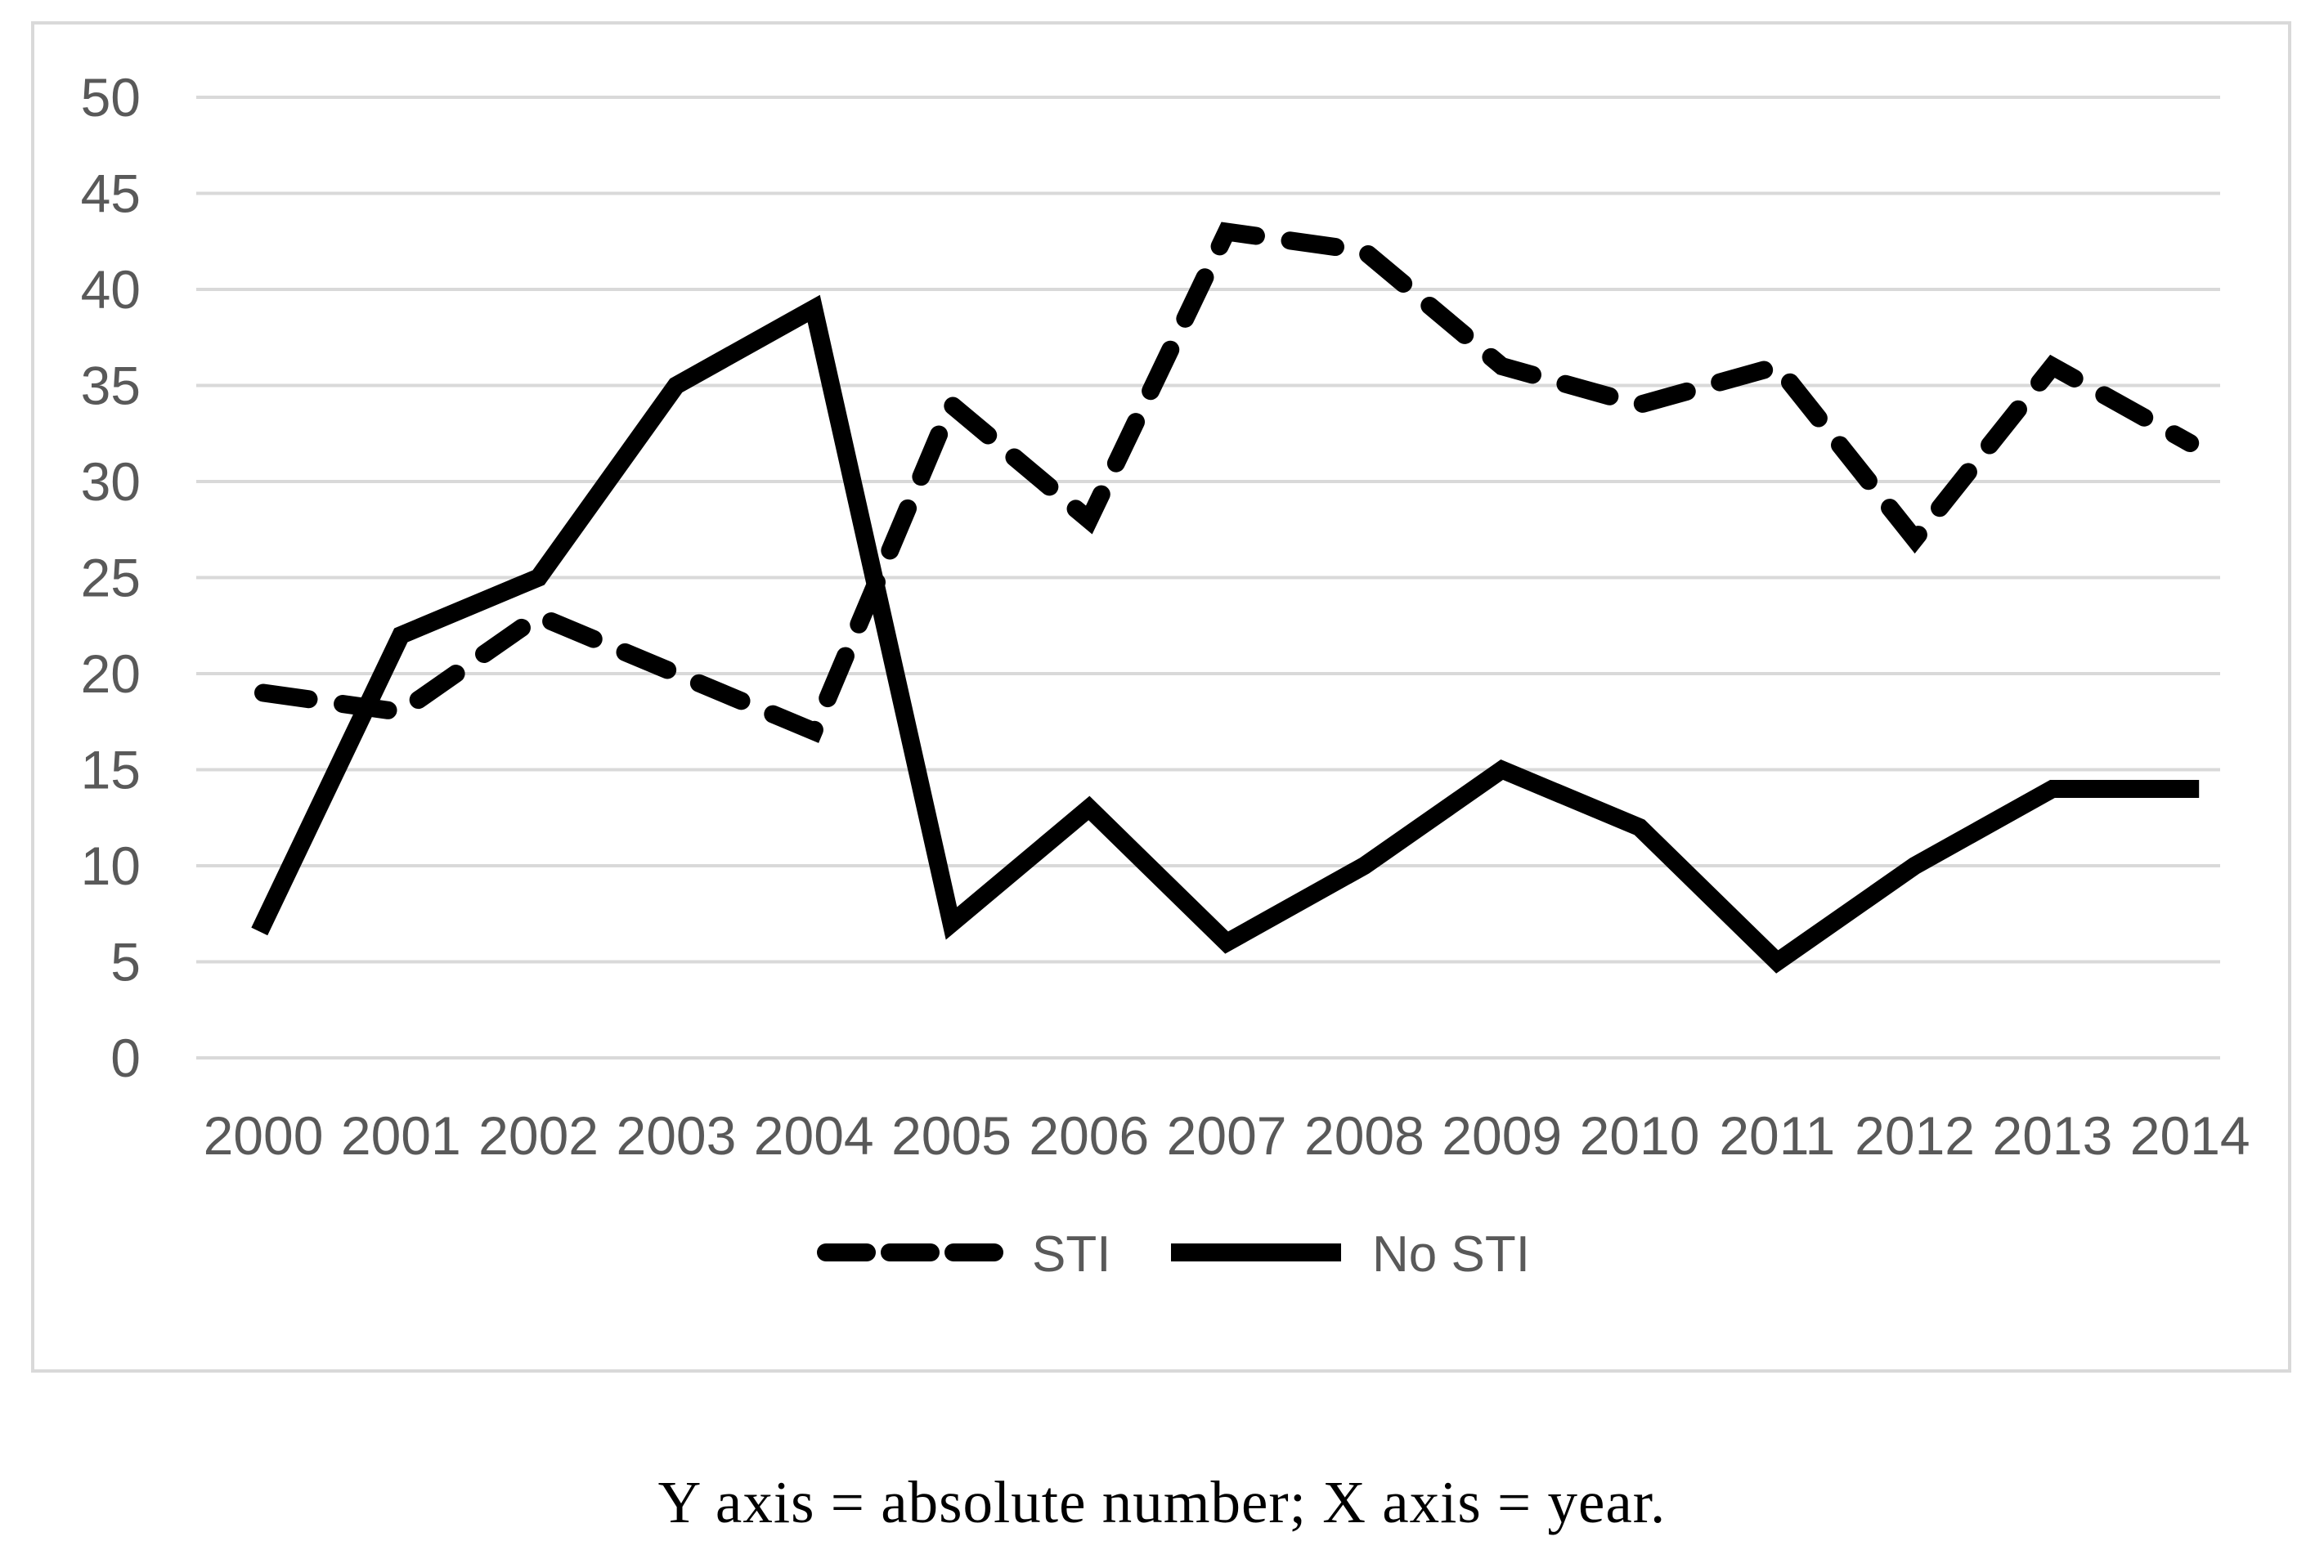 The width and height of the screenshot is (2324, 1568). I want to click on x-tick-label: 2014, so click(2190, 1135).